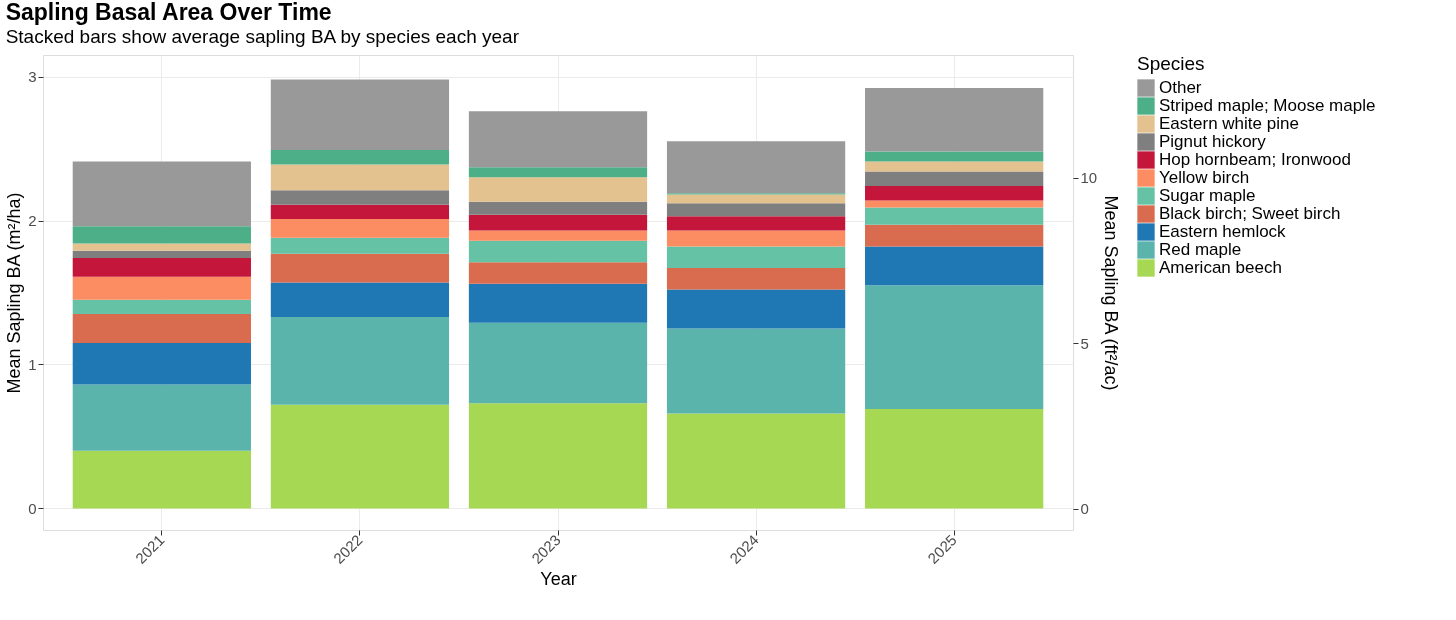  Describe the element at coordinates (32, 364) in the screenshot. I see `y-tick-label: 1` at that location.